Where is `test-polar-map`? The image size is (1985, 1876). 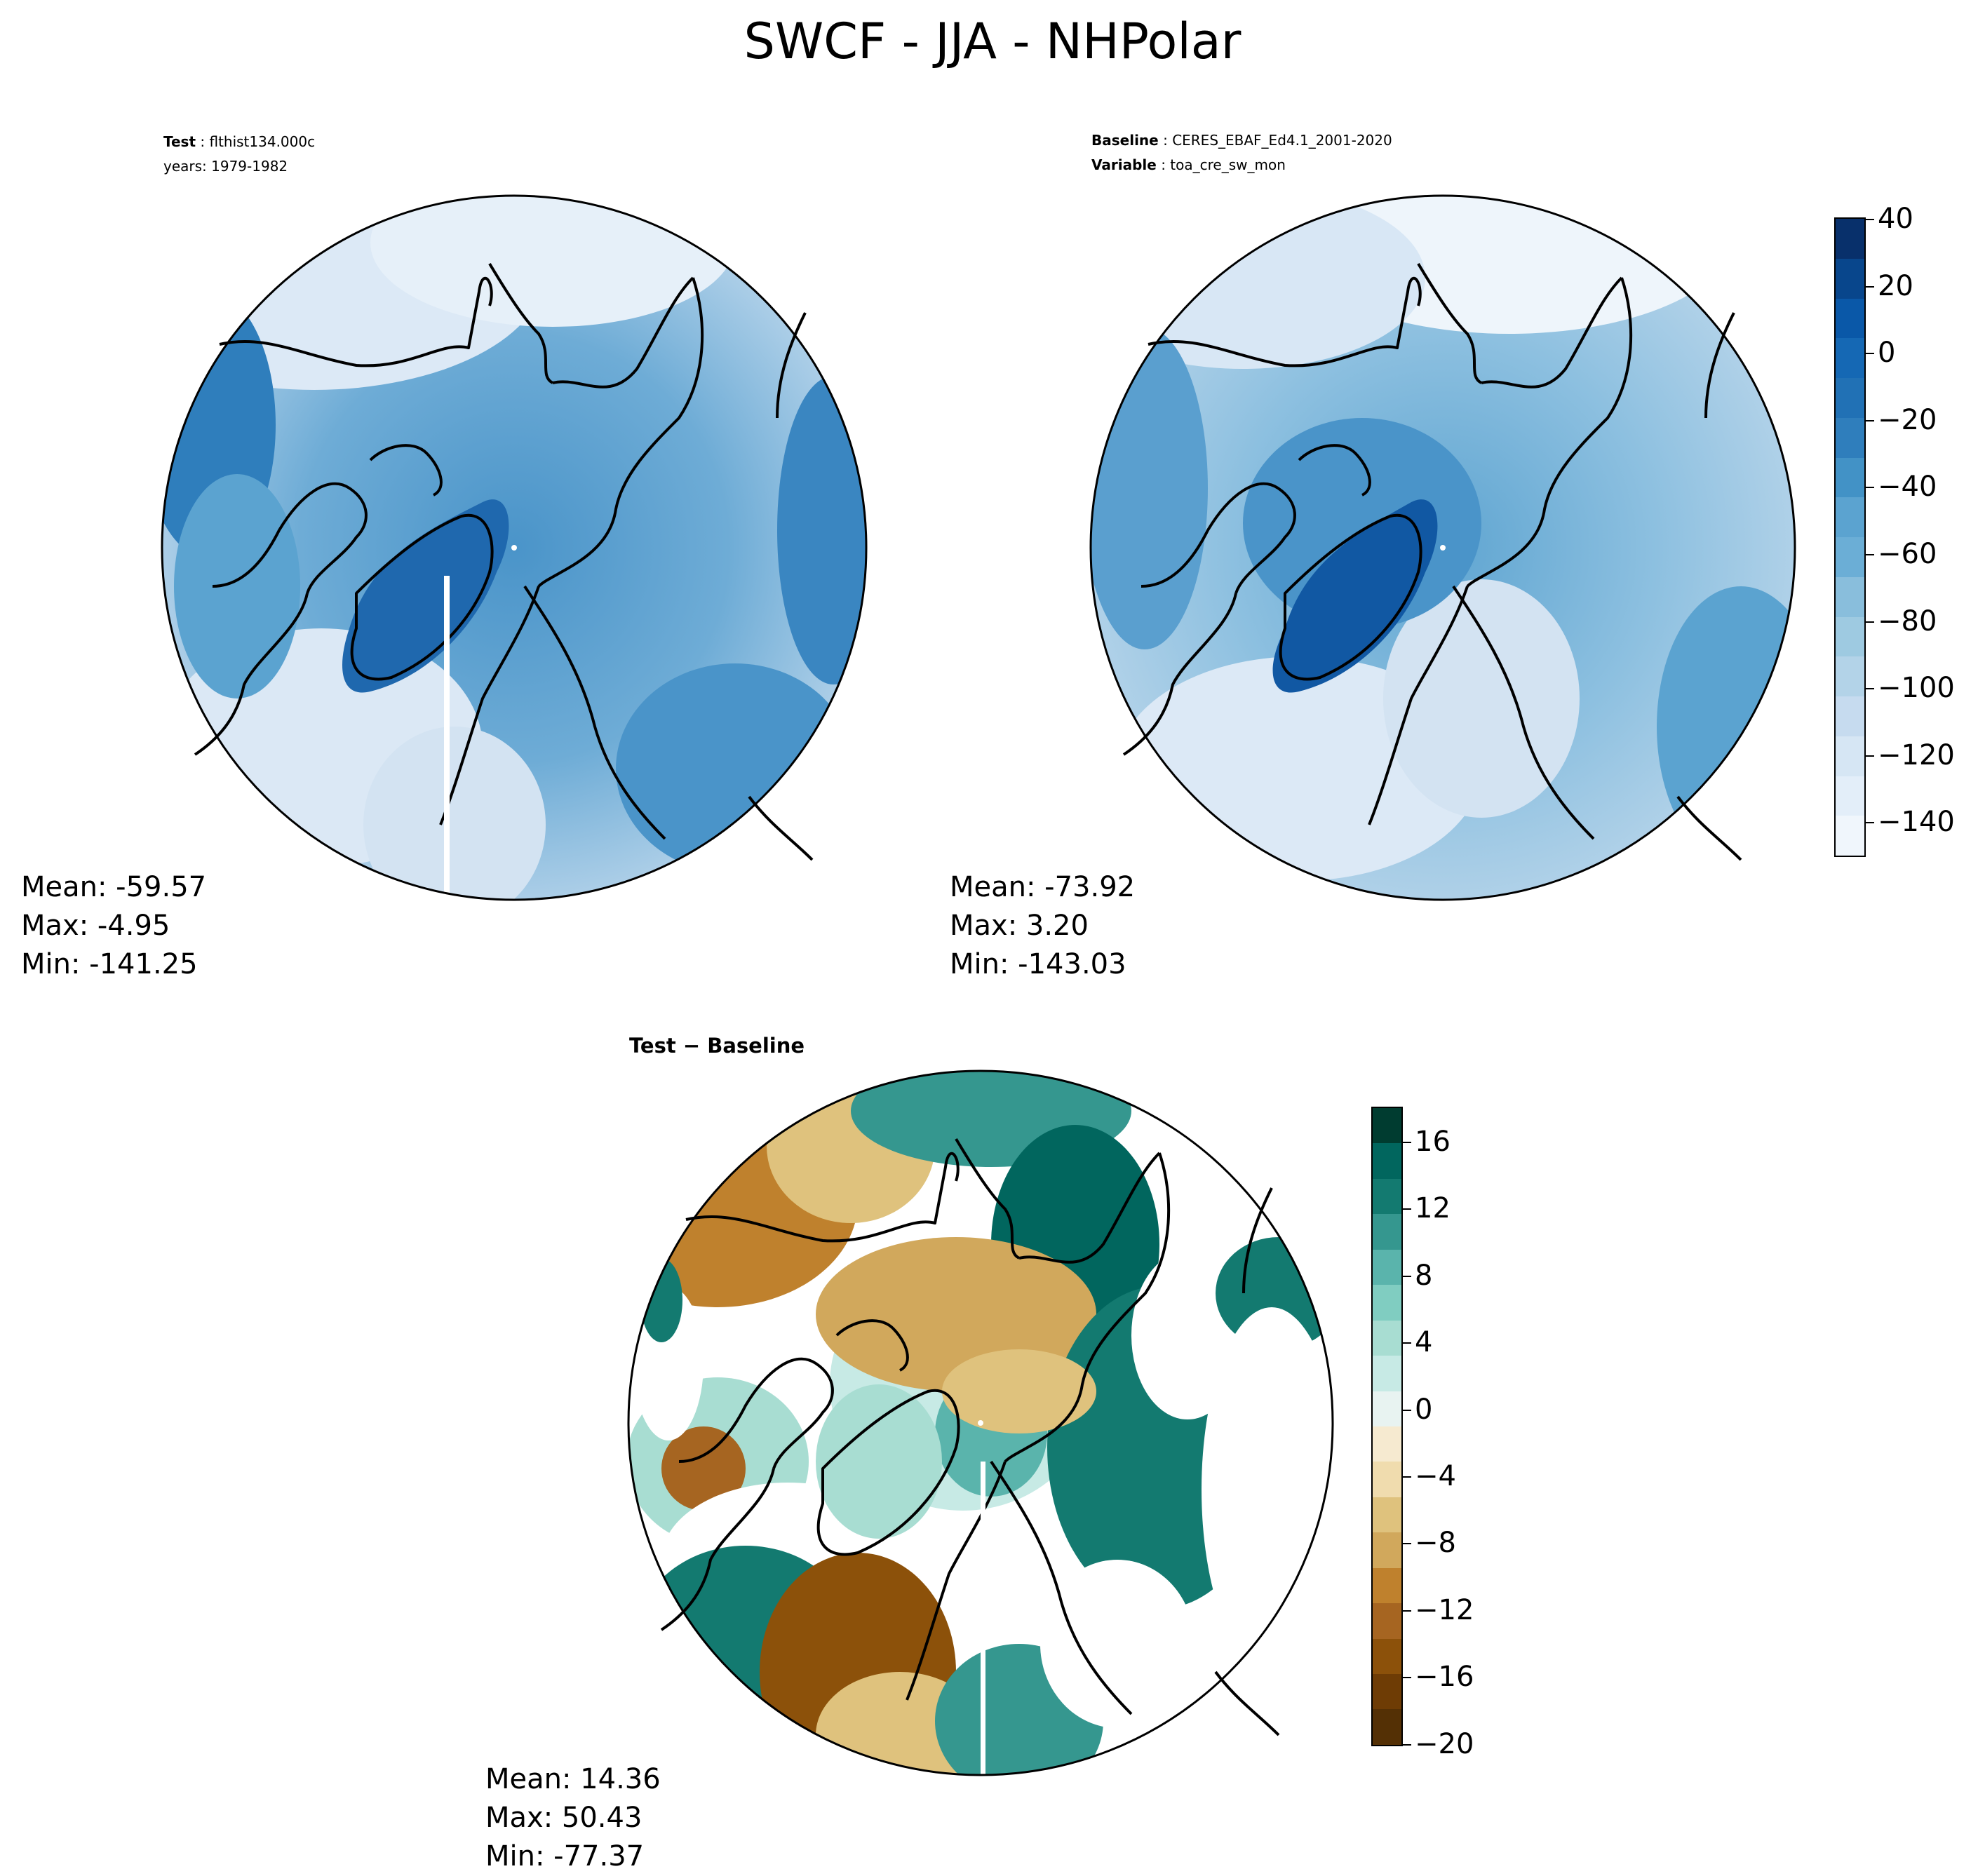
test-polar-map is located at coordinates (514, 548).